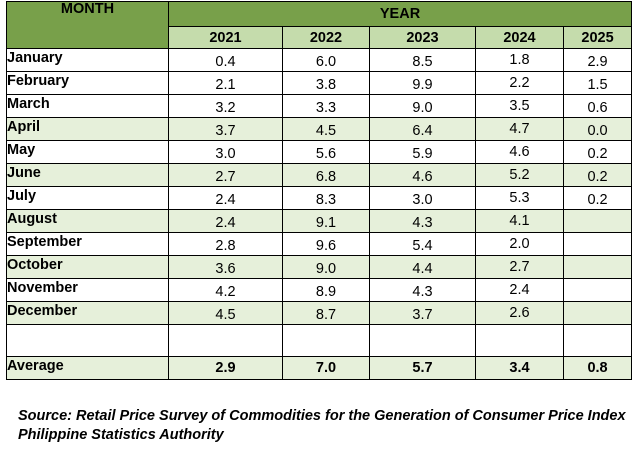 The height and width of the screenshot is (449, 636). I want to click on table-row: January 0.4 6.0 8.5 1.8 2.9, so click(319, 60).